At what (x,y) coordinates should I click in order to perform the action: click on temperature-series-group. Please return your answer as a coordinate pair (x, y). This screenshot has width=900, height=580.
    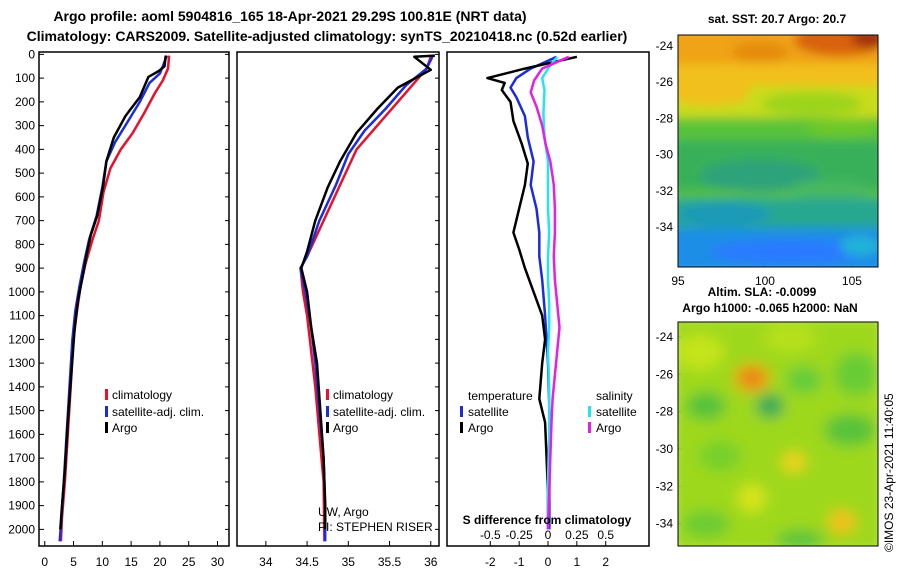
    Looking at the image, I should click on (114, 298).